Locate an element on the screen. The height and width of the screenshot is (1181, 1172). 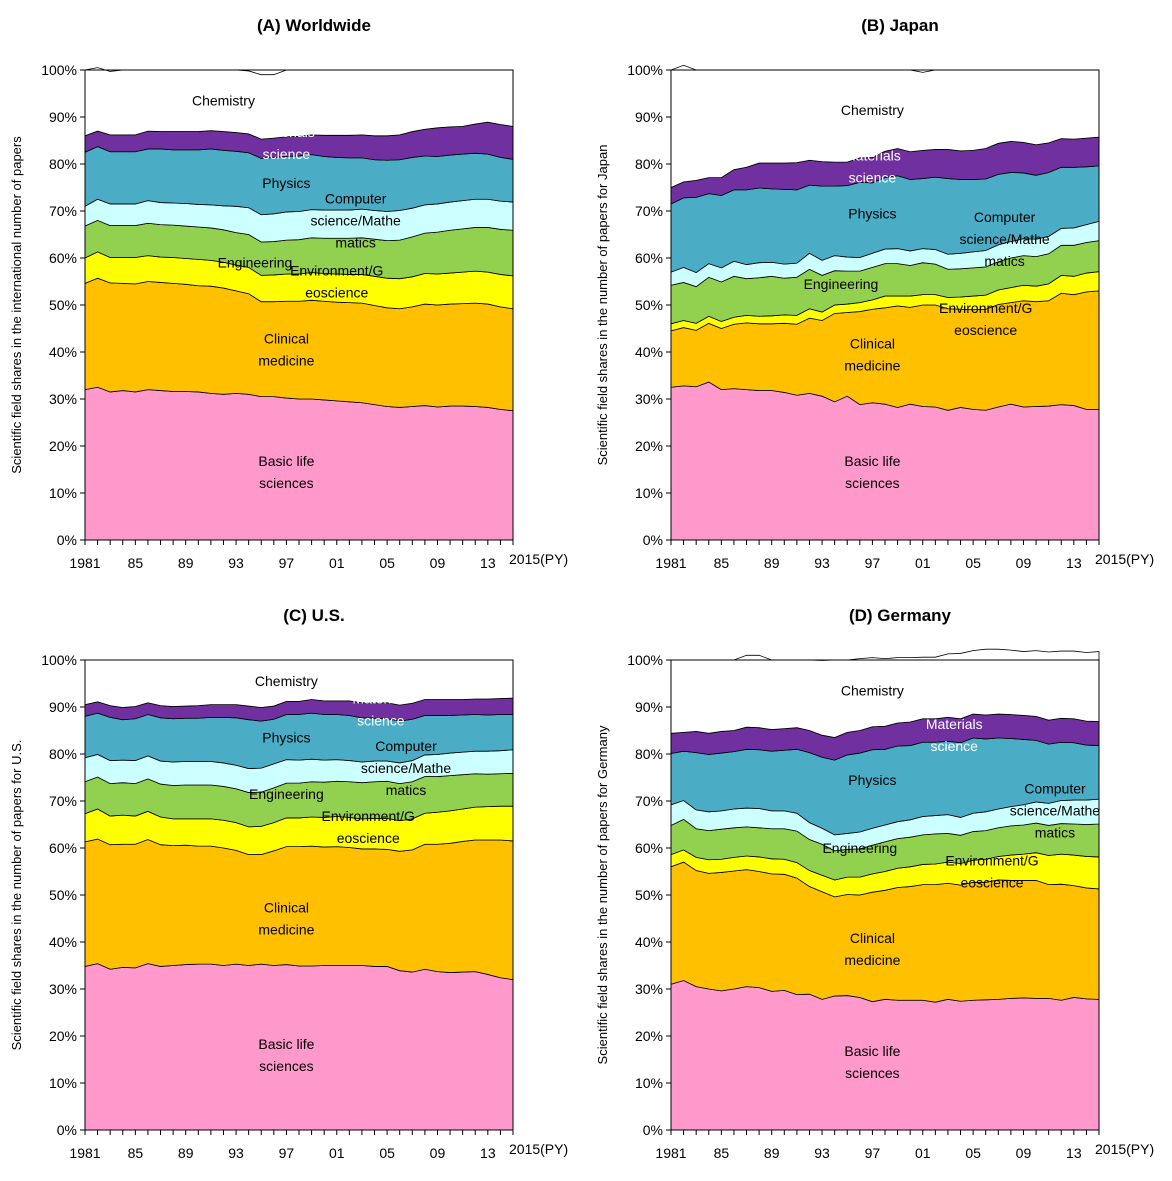
chart-title: (A) Worldwide is located at coordinates (314, 25).